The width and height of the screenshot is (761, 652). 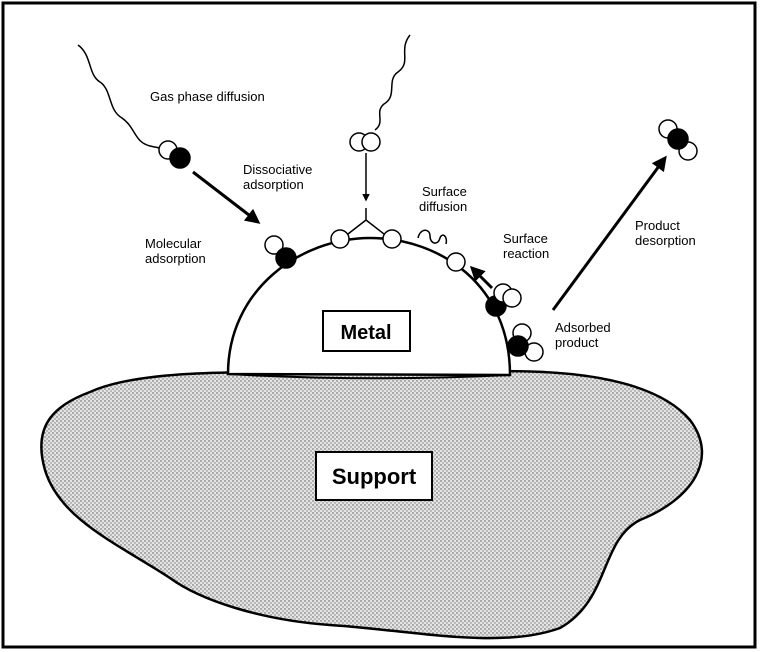 I want to click on product-desorption-arrow, so click(x=609, y=233).